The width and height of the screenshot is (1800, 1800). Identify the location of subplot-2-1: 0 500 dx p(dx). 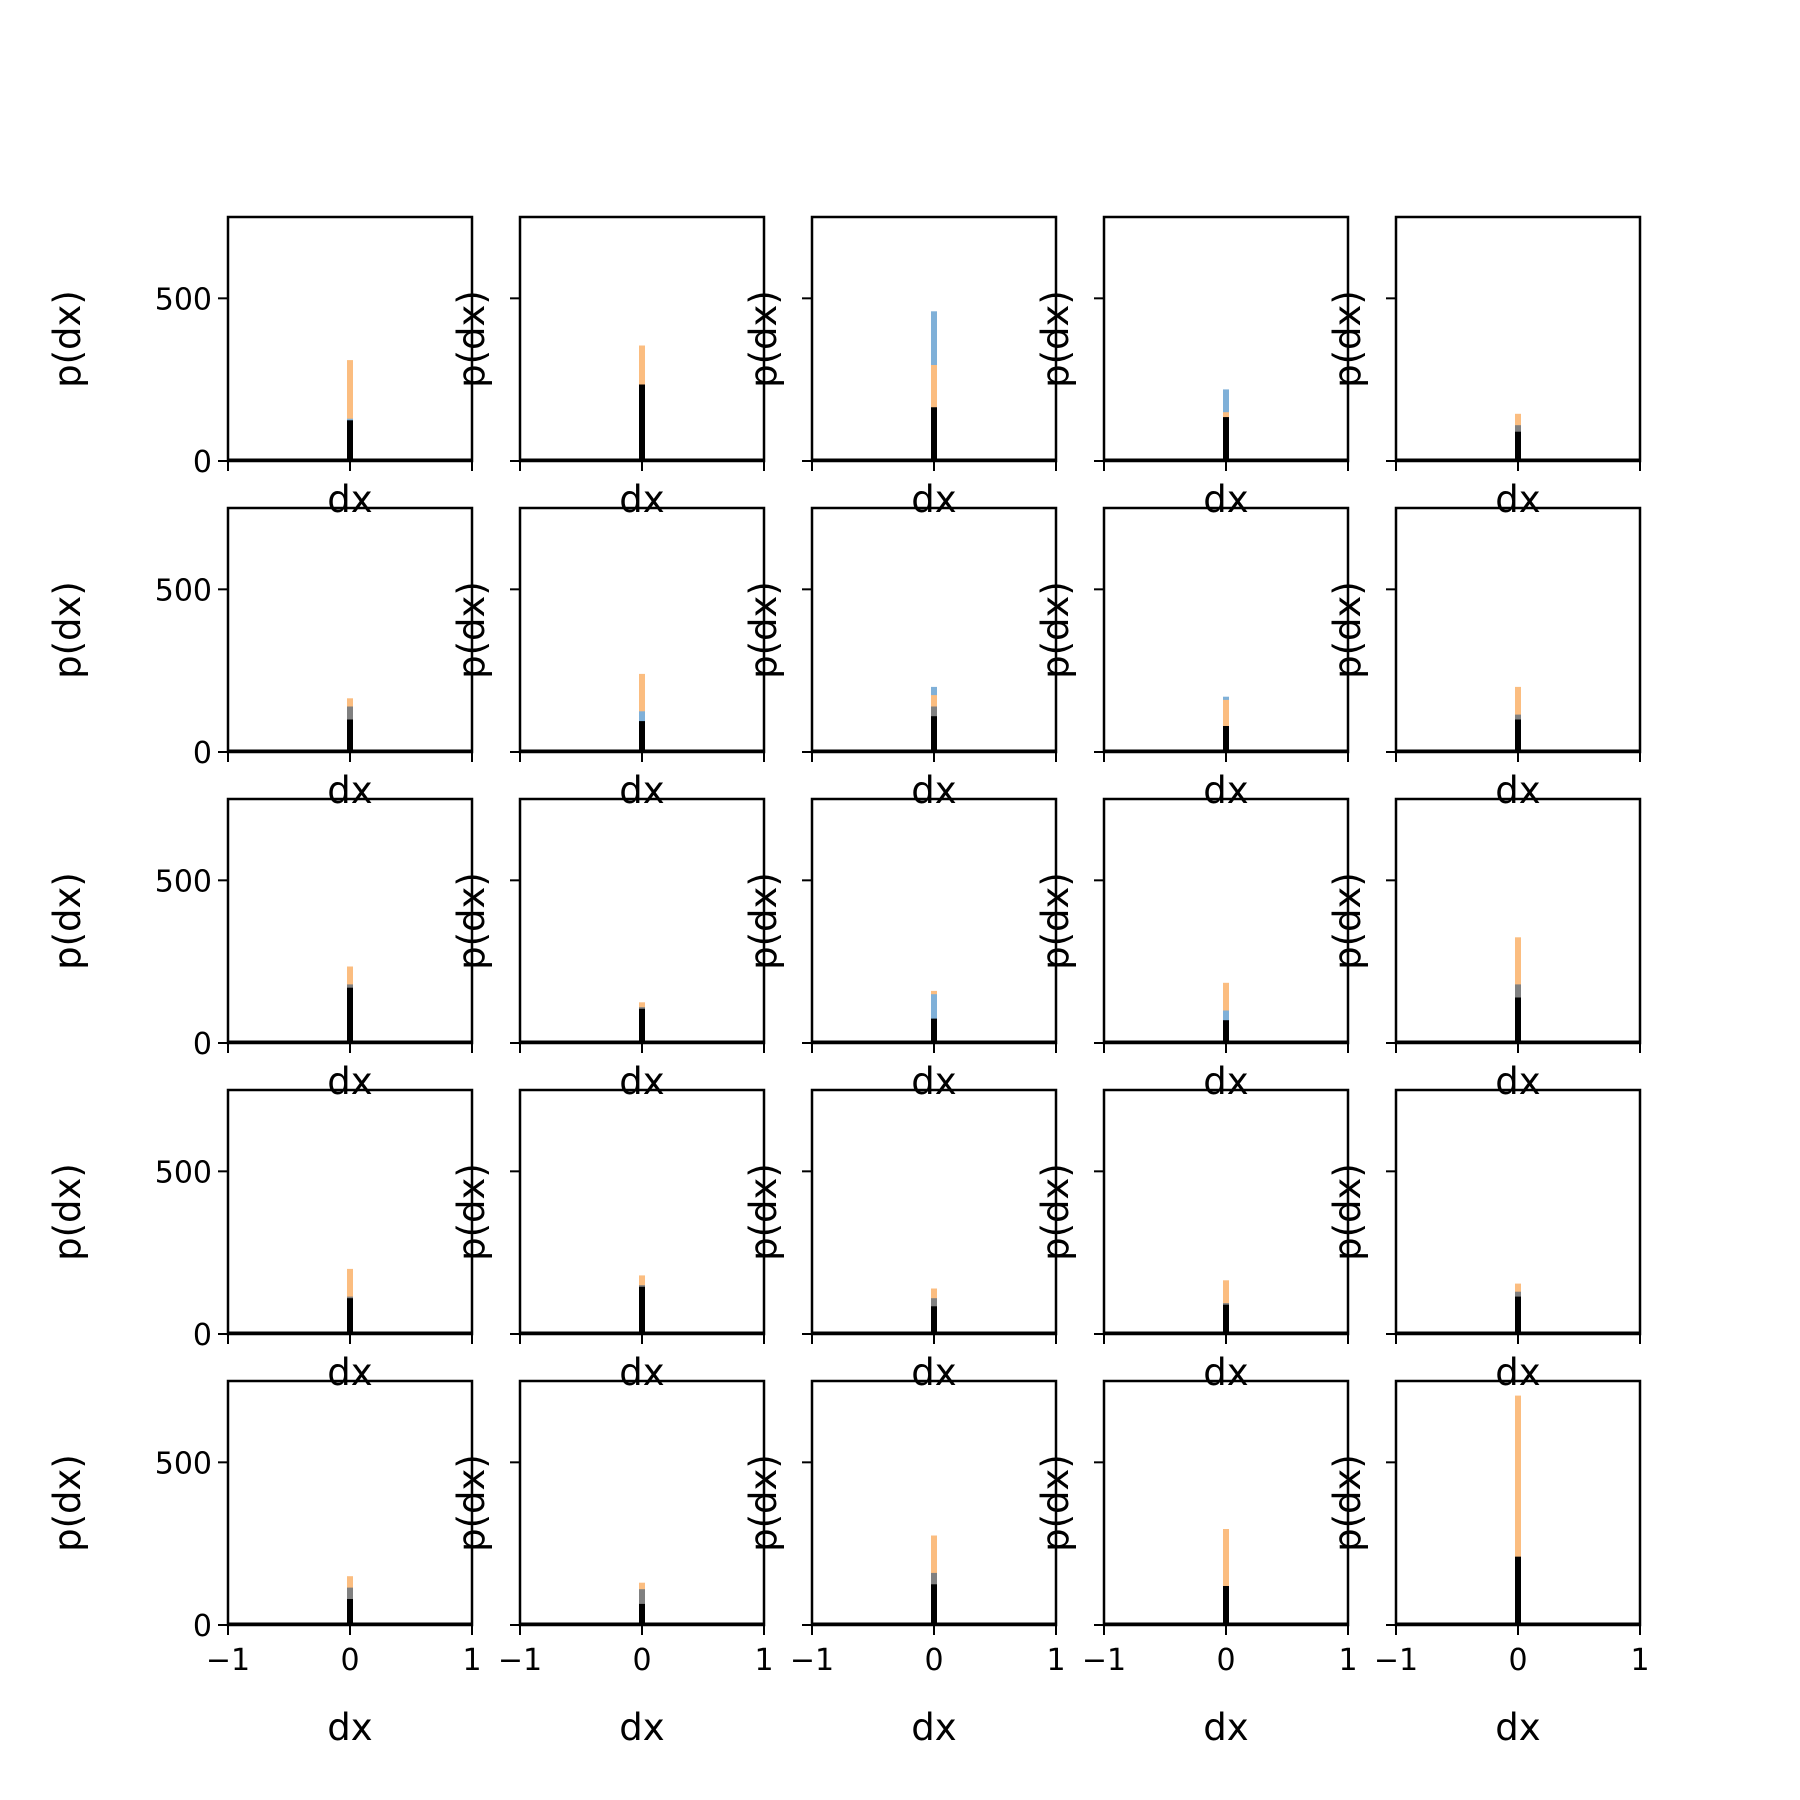
(260, 659).